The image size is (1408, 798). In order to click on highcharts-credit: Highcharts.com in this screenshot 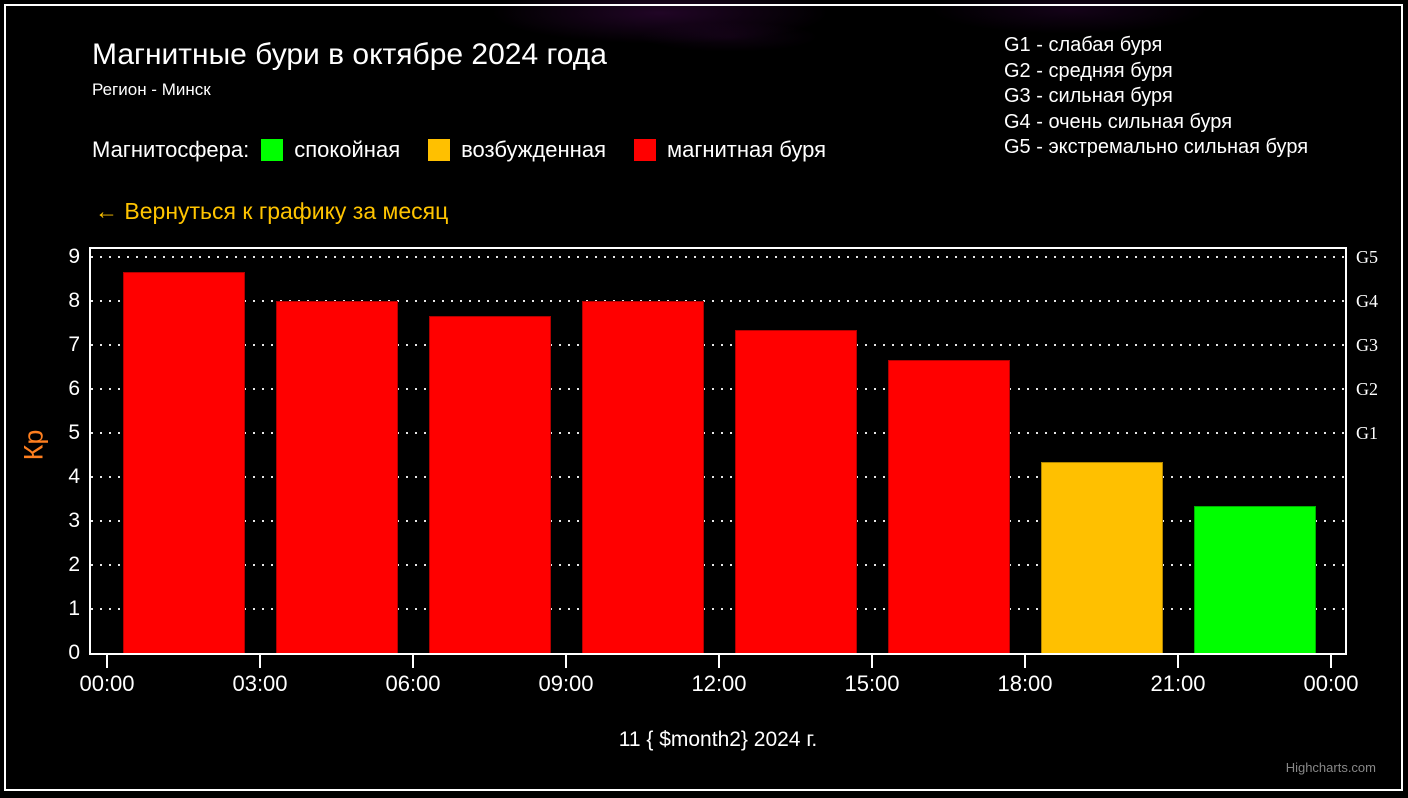, I will do `click(1330, 767)`.